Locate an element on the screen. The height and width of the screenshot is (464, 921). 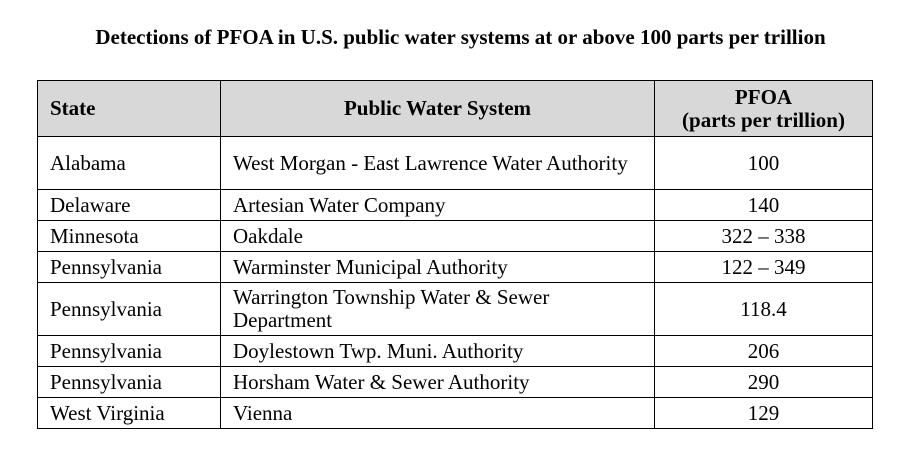
table-row: Minnesota Oakdale 322 – 338 is located at coordinates (455, 236).